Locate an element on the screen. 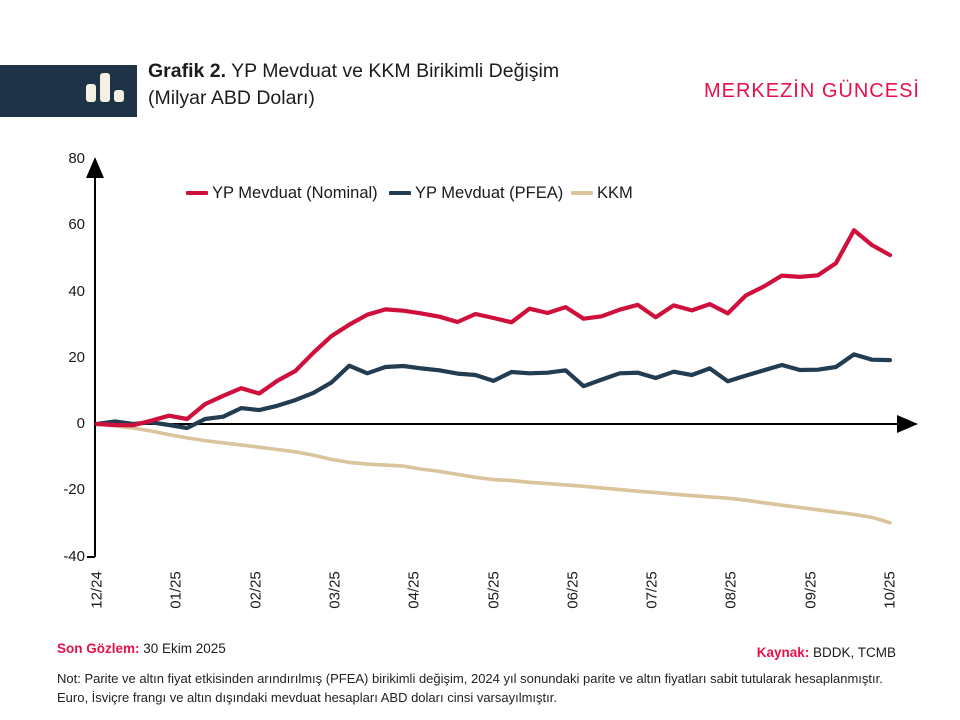 The image size is (960, 720). legend-item: KKM is located at coordinates (602, 193).